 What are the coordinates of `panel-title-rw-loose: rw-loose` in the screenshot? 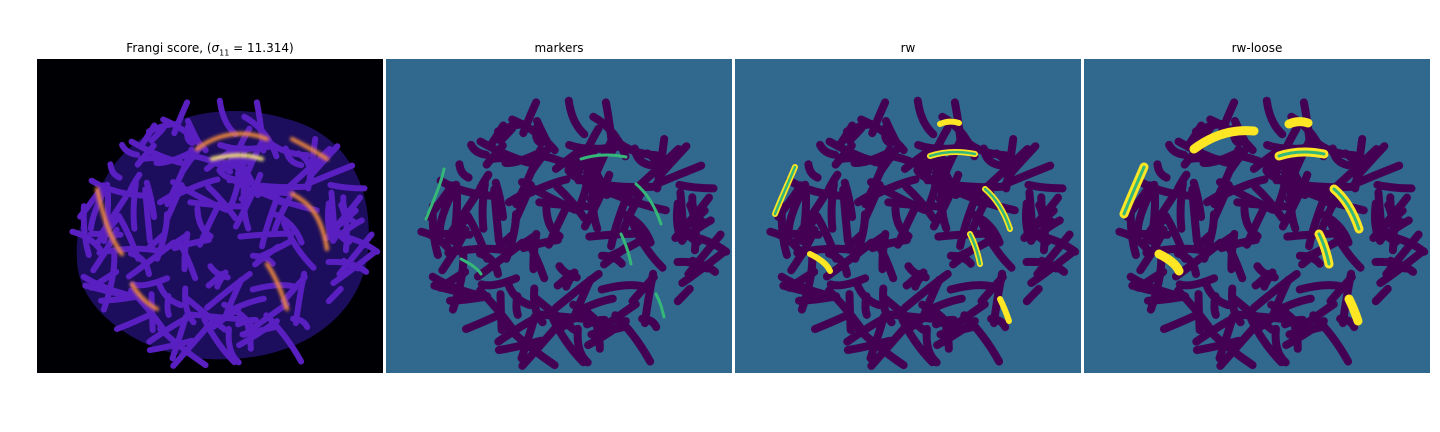 It's located at (1257, 48).